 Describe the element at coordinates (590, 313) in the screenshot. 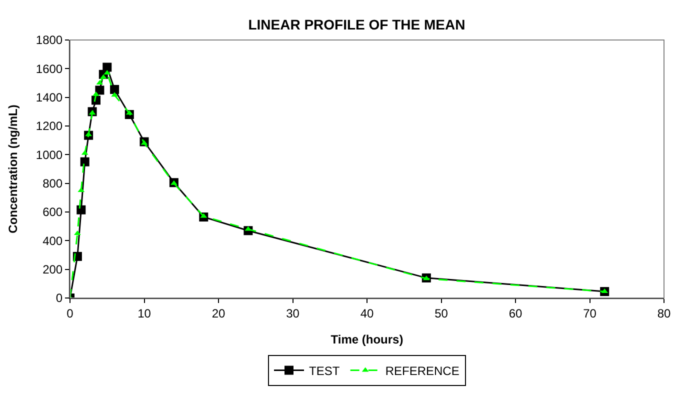

I see `x-tick-label: 70` at that location.